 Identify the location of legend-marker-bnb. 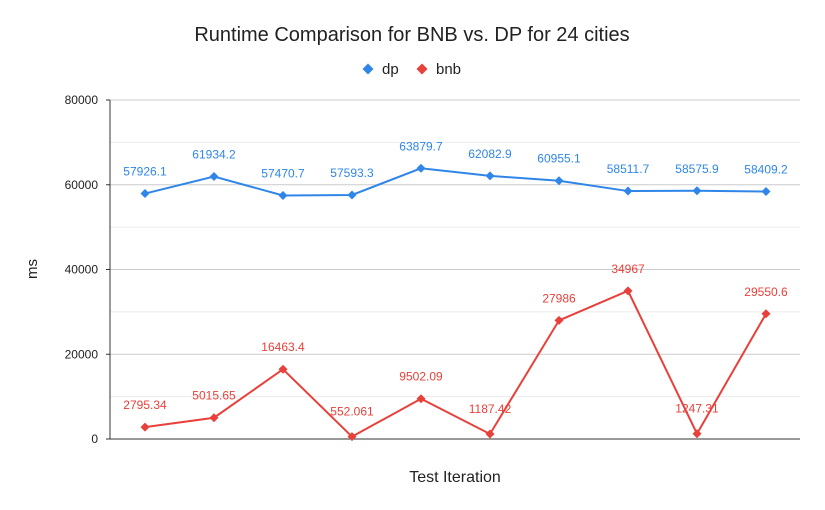
(422, 69).